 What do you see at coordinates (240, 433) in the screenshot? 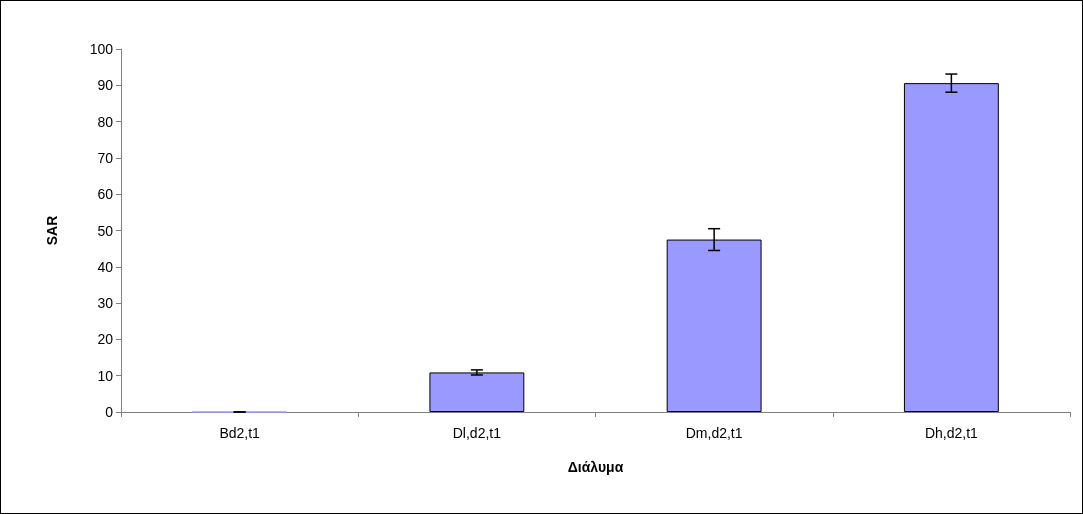
I see `x-tick-label: Bd2,t1` at bounding box center [240, 433].